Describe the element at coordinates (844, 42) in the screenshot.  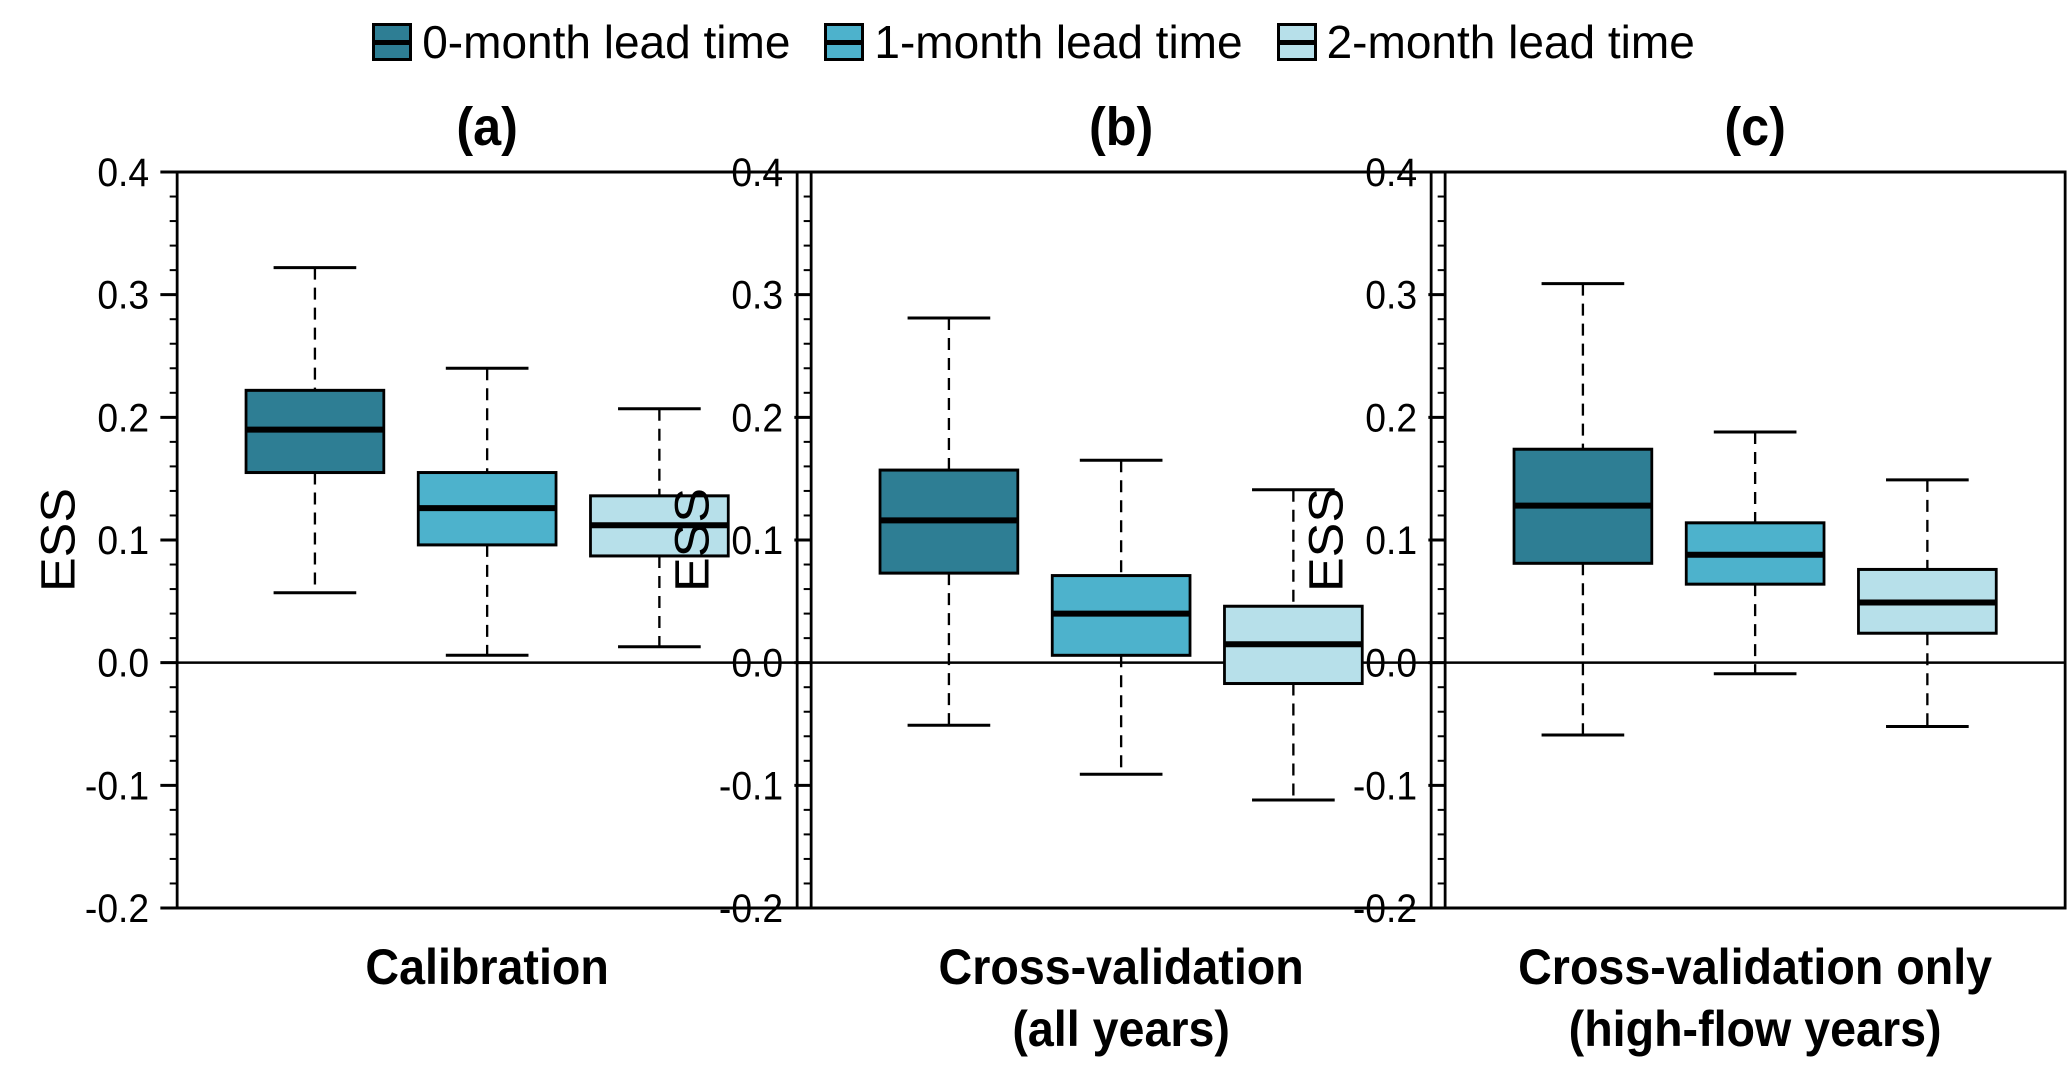
I see `legend-swatch-1-month` at that location.